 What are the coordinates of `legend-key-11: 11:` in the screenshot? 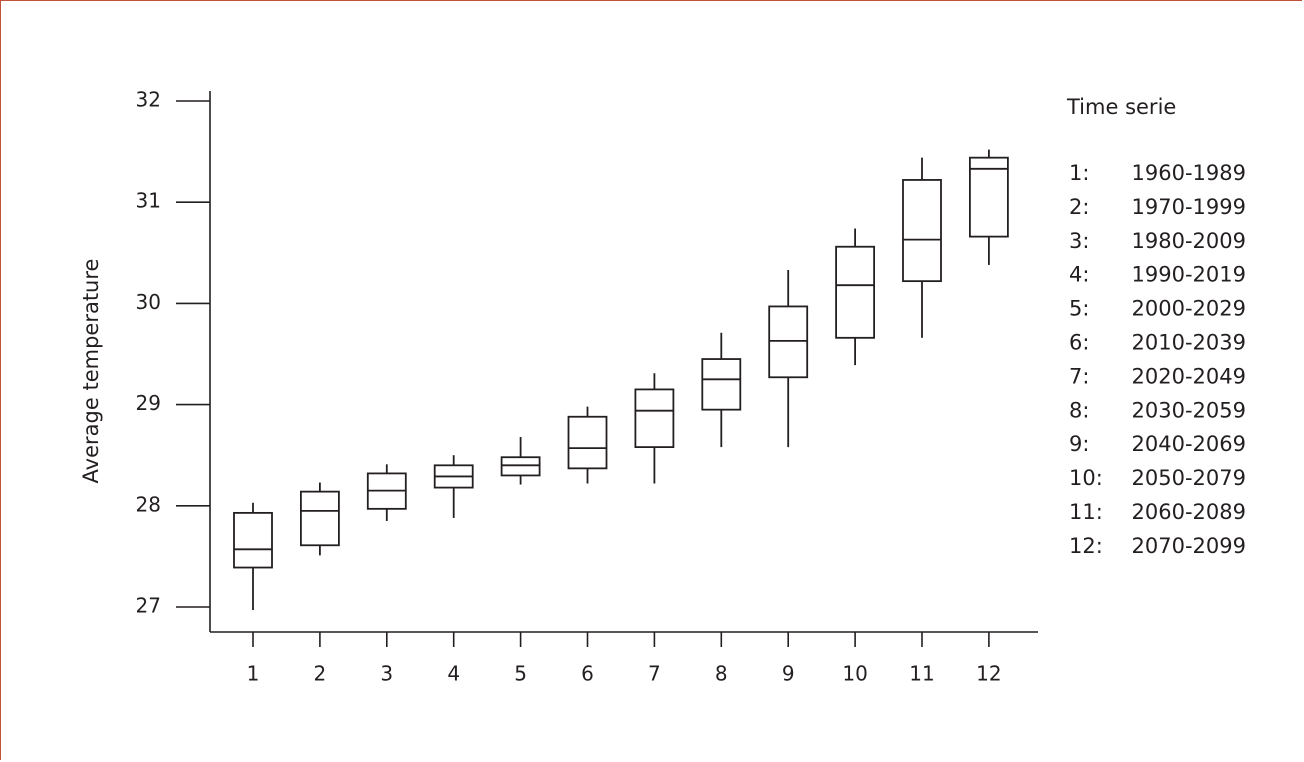 It's located at (1086, 512).